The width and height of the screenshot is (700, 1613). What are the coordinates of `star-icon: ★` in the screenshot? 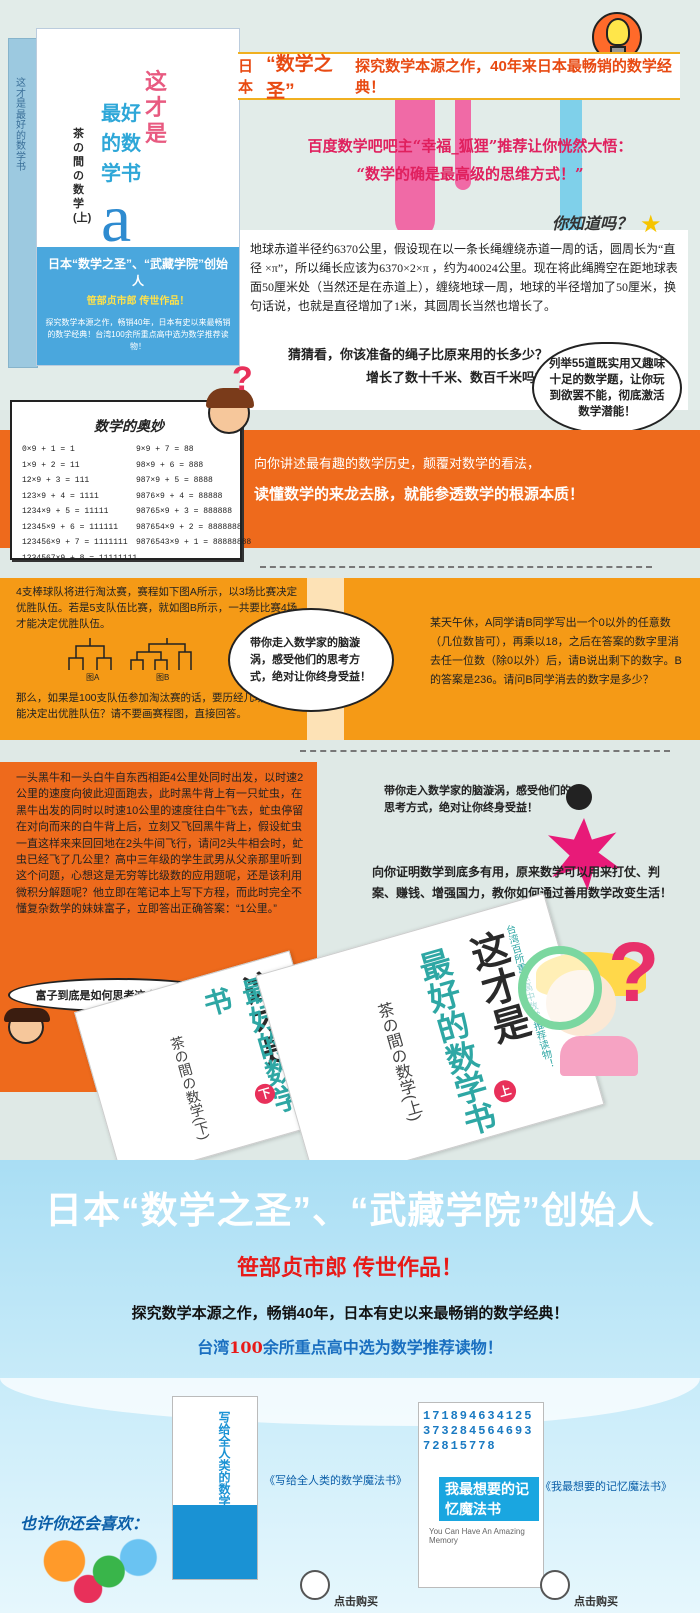 It's located at (651, 224).